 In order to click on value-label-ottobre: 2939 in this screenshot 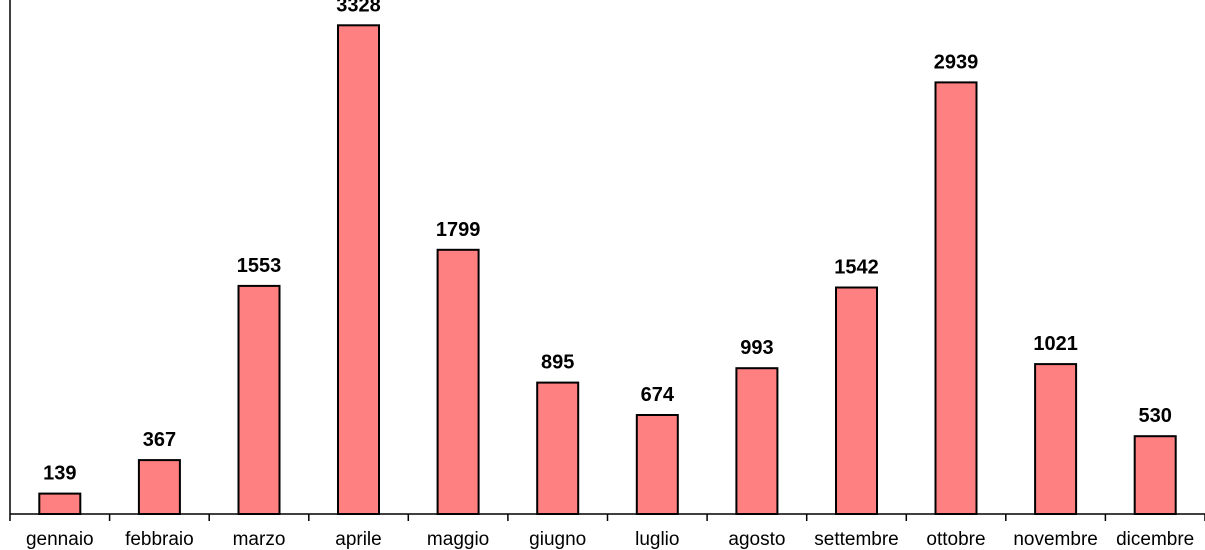, I will do `click(956, 62)`.